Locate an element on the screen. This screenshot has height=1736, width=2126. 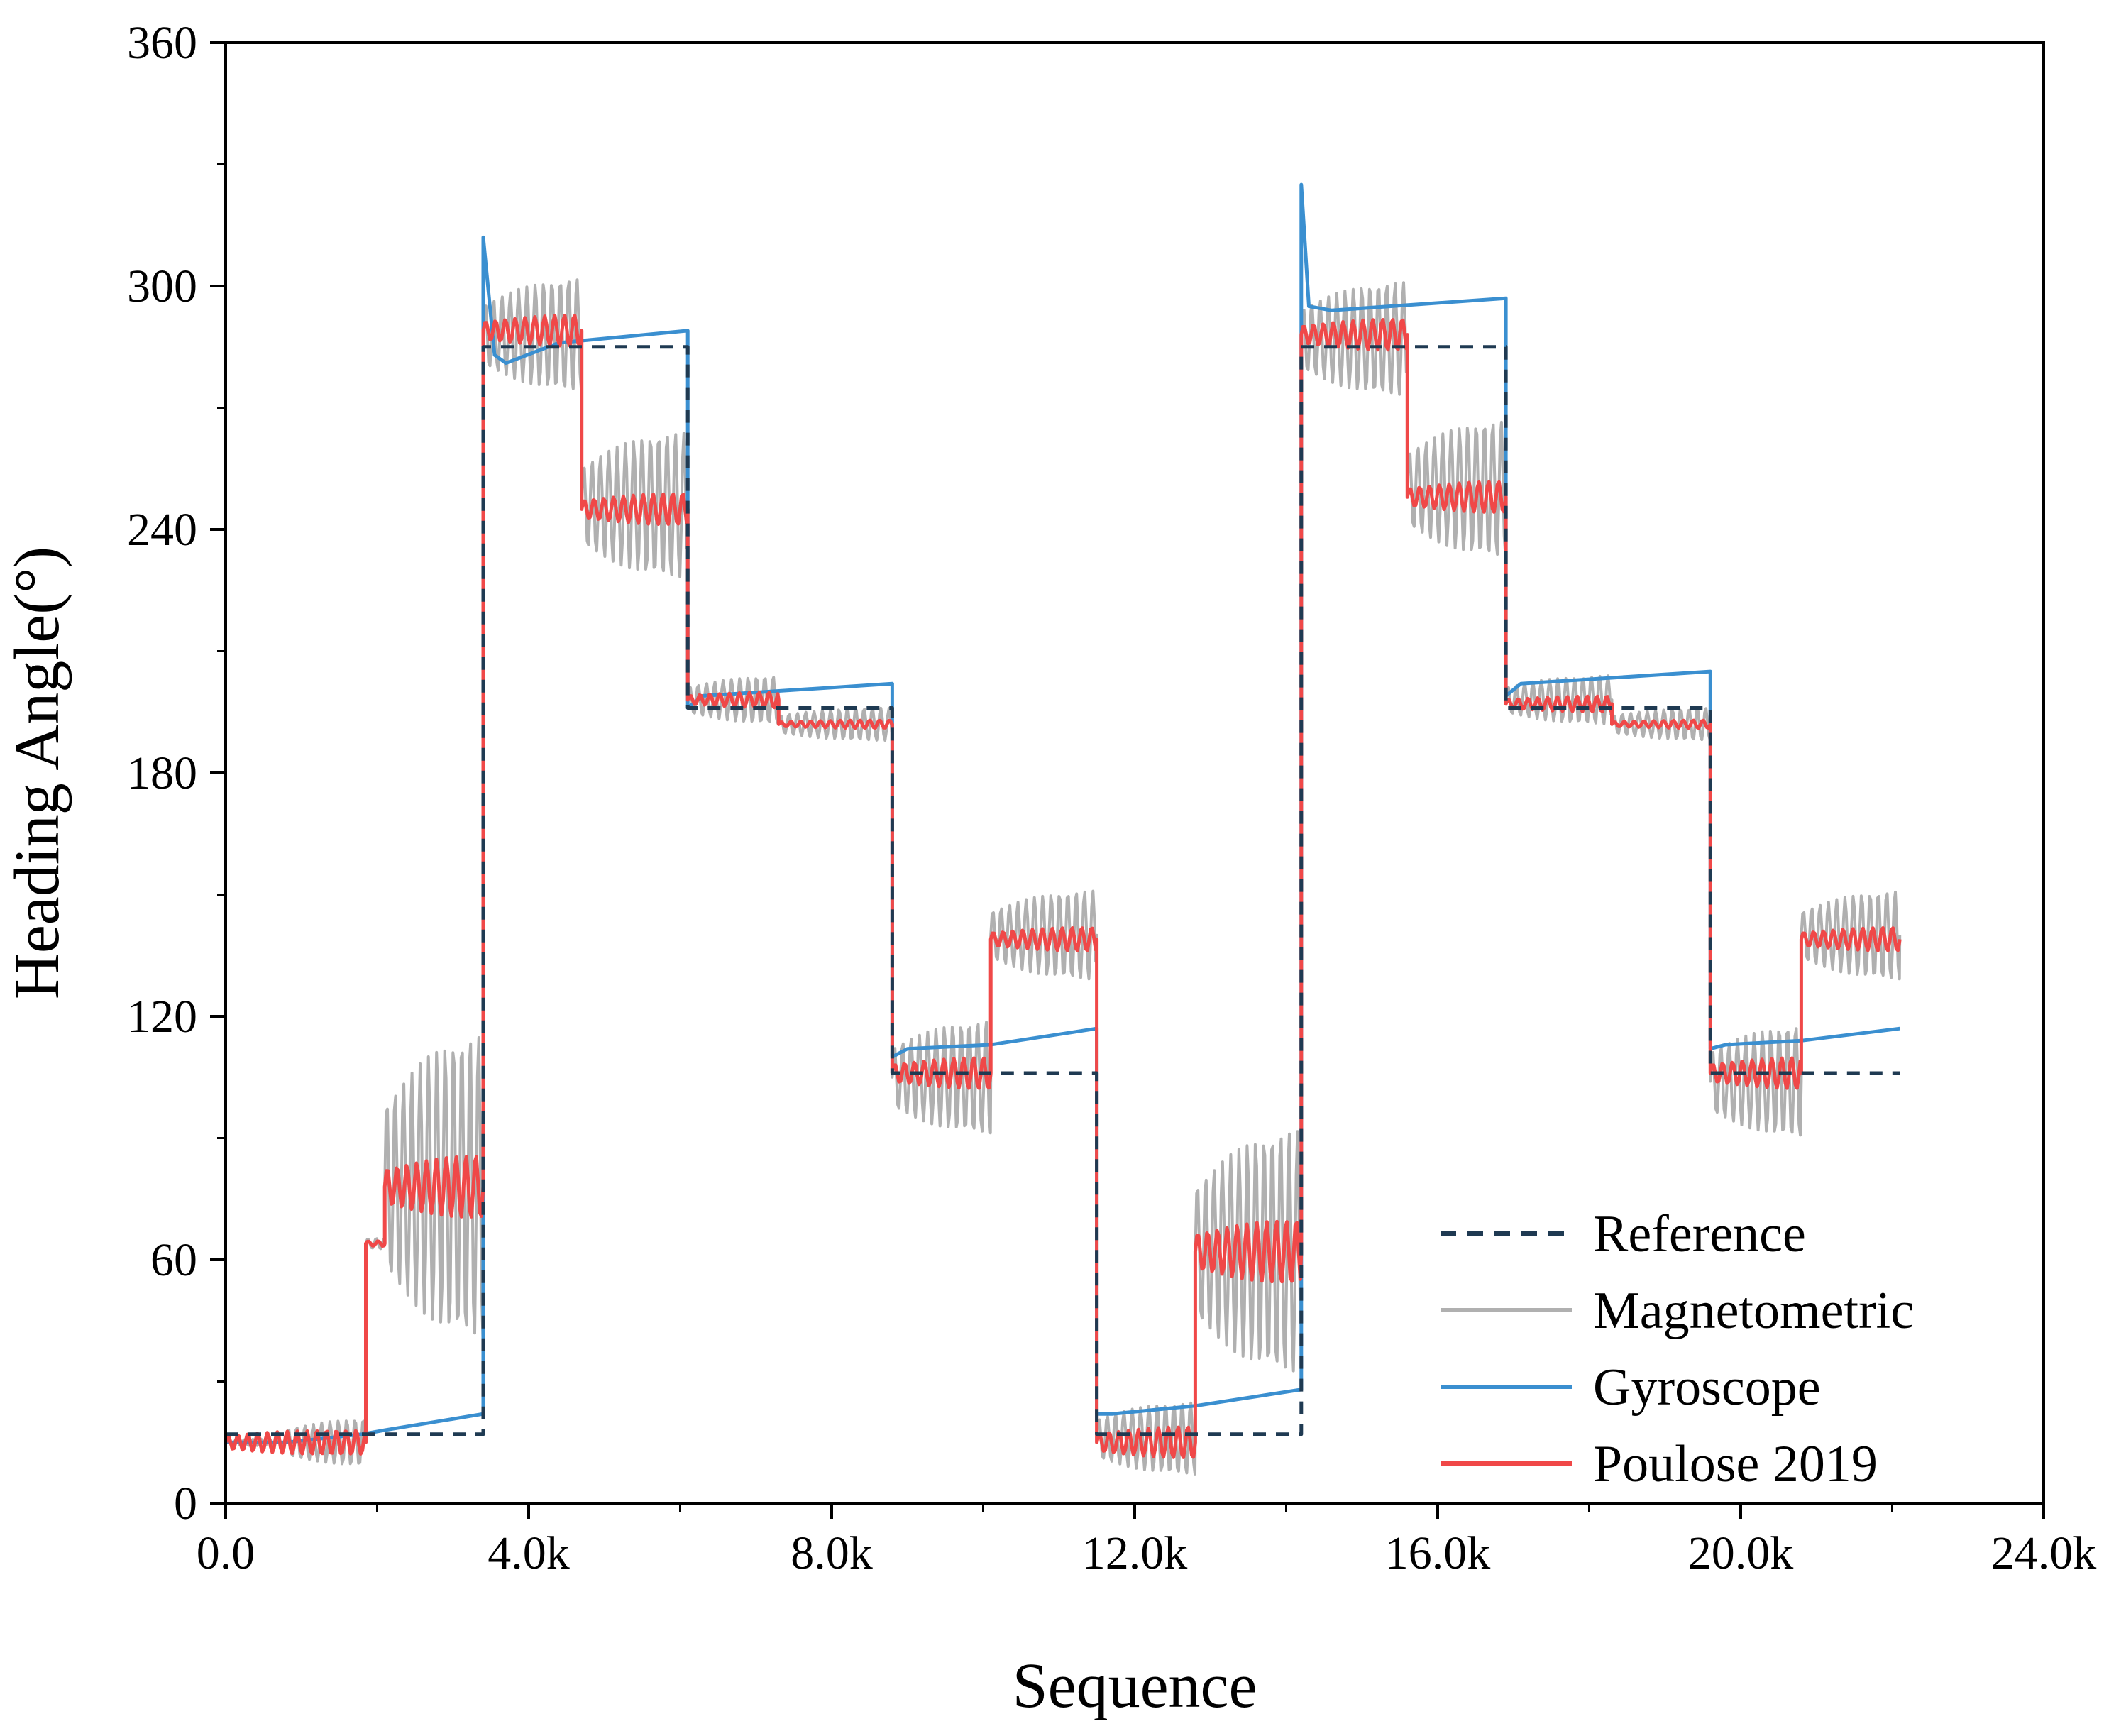
y-tick-label: 240 is located at coordinates (162, 530).